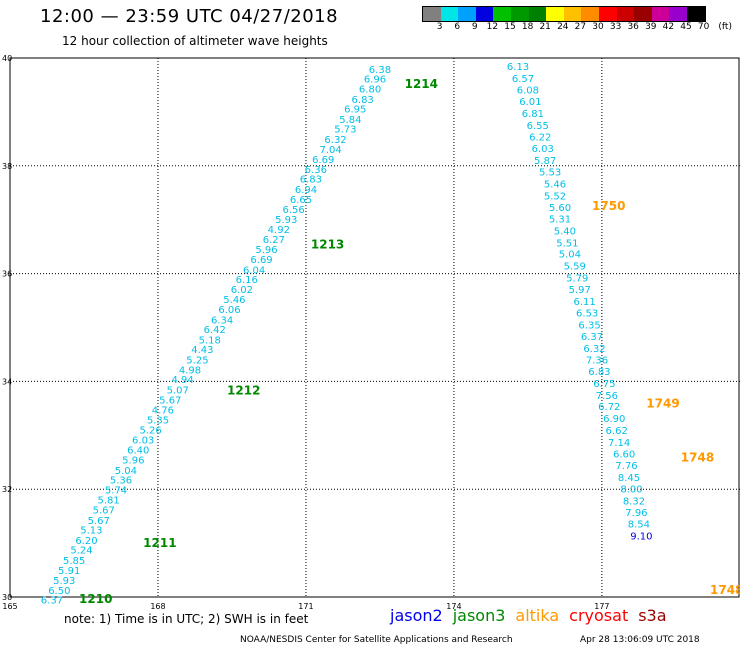 The image size is (740, 650). I want to click on wave-height-value: 5.60, so click(560, 208).